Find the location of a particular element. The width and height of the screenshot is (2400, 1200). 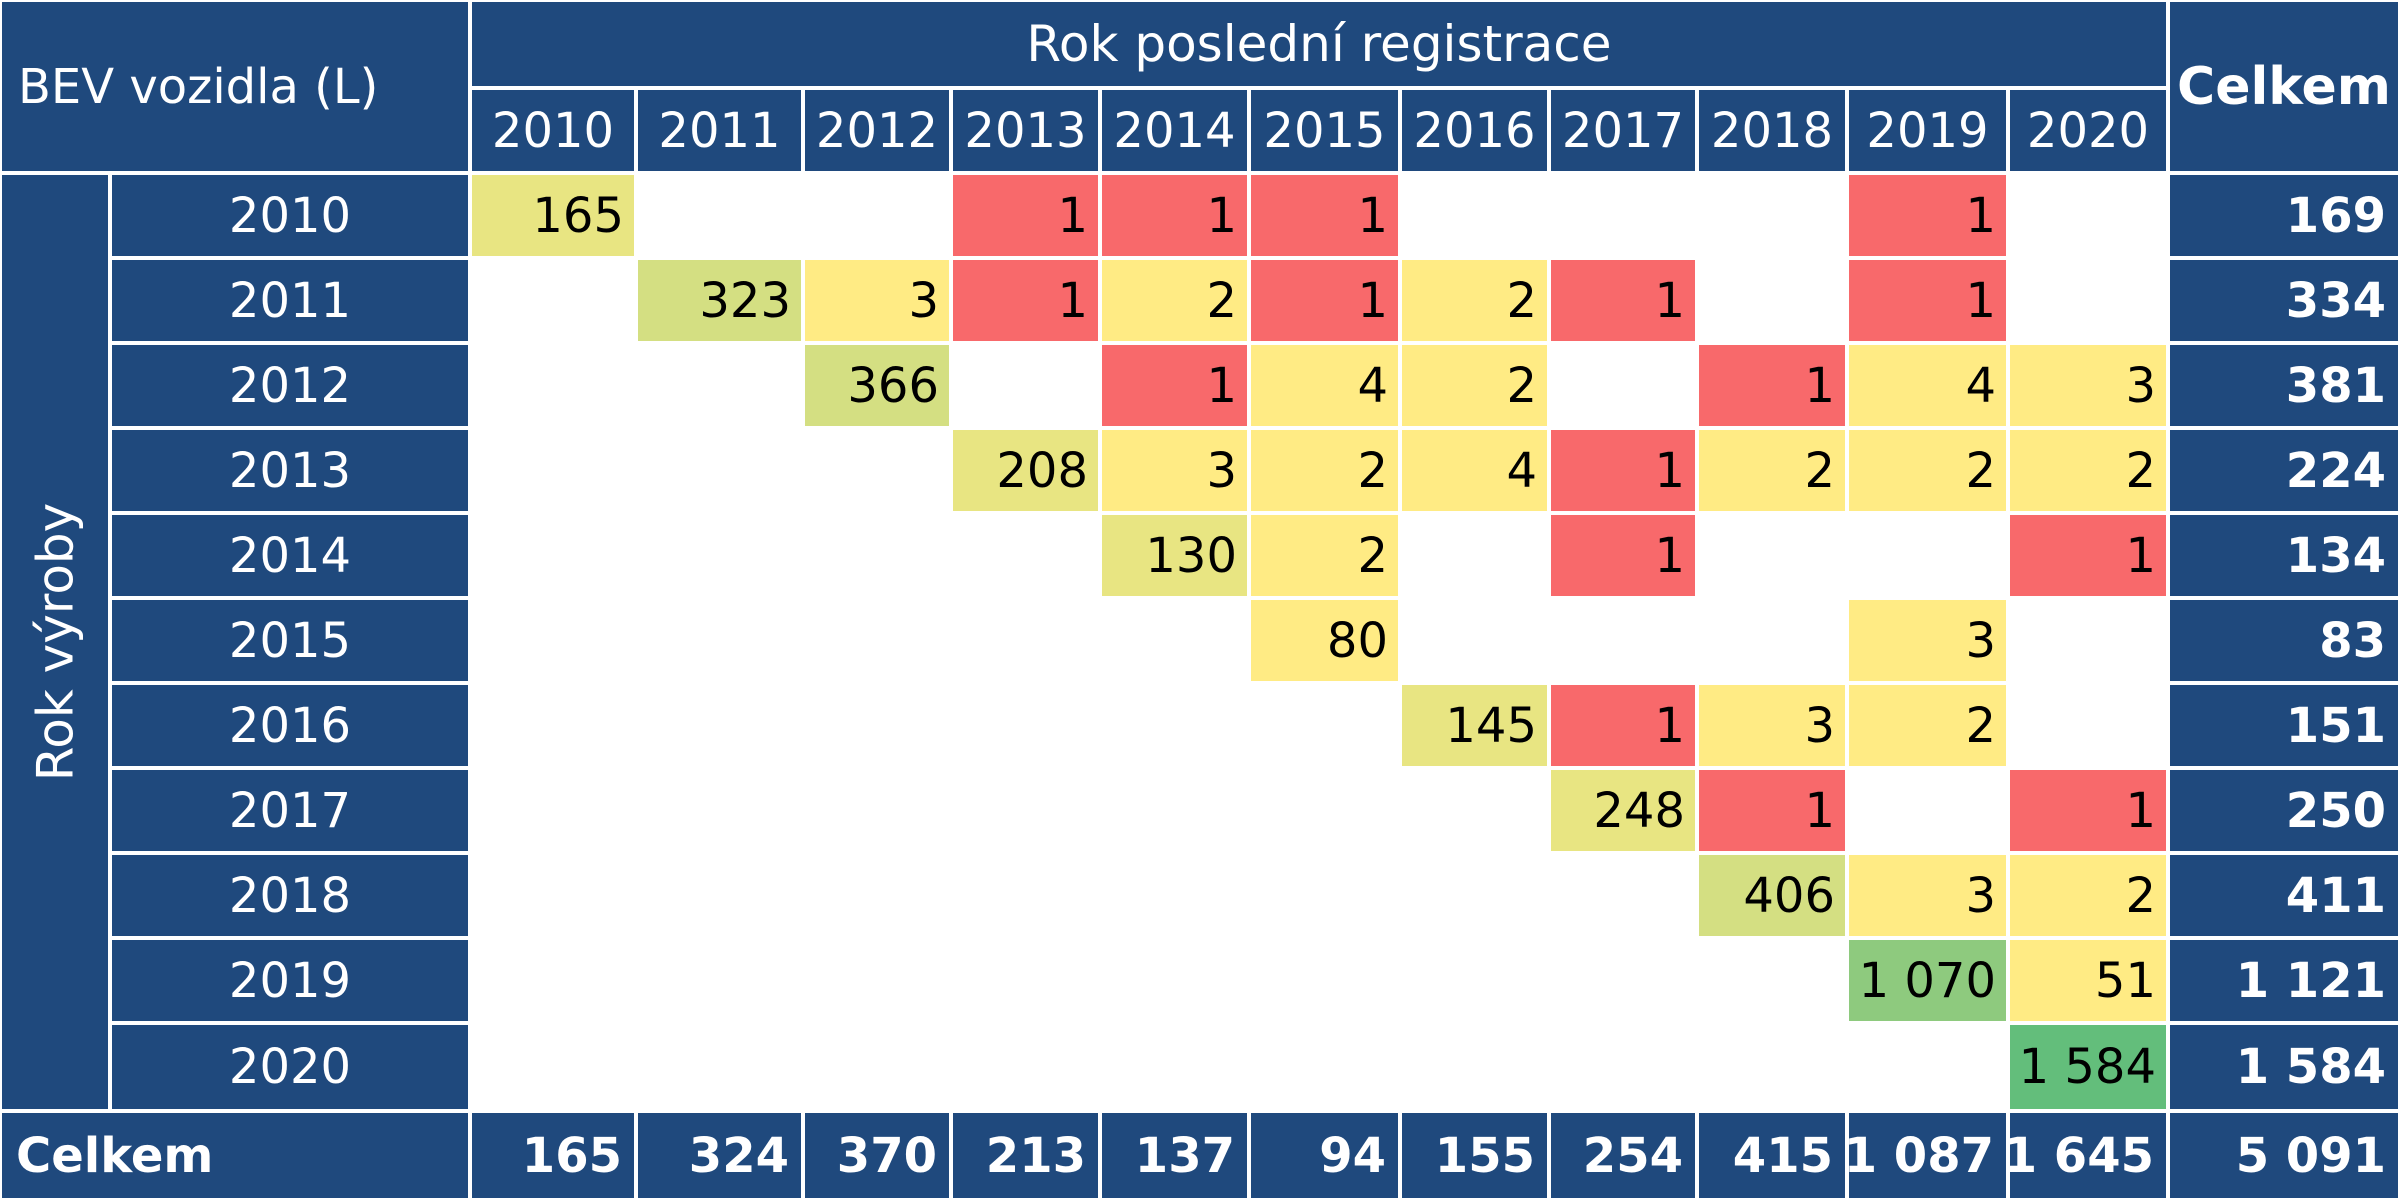

row-year-header: 2014 is located at coordinates (290, 555).